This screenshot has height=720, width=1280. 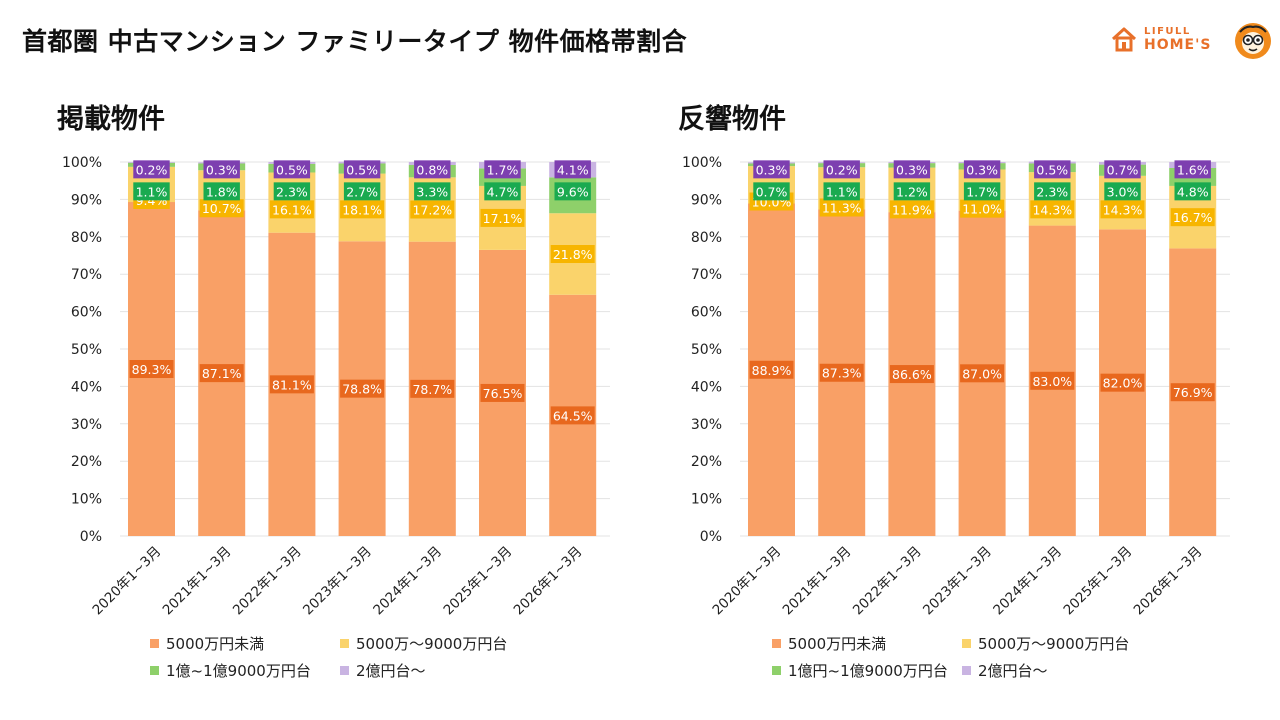 What do you see at coordinates (1124, 39) in the screenshot?
I see `house-icon` at bounding box center [1124, 39].